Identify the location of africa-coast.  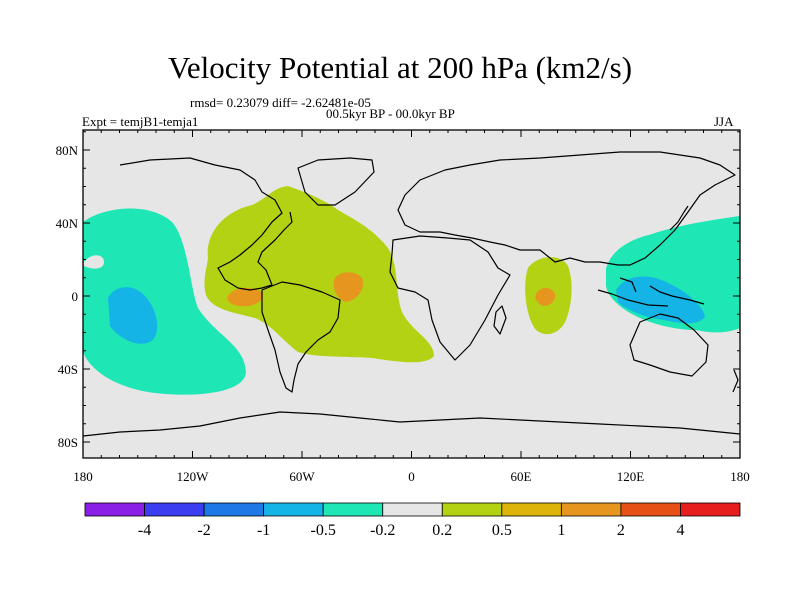
(450, 298).